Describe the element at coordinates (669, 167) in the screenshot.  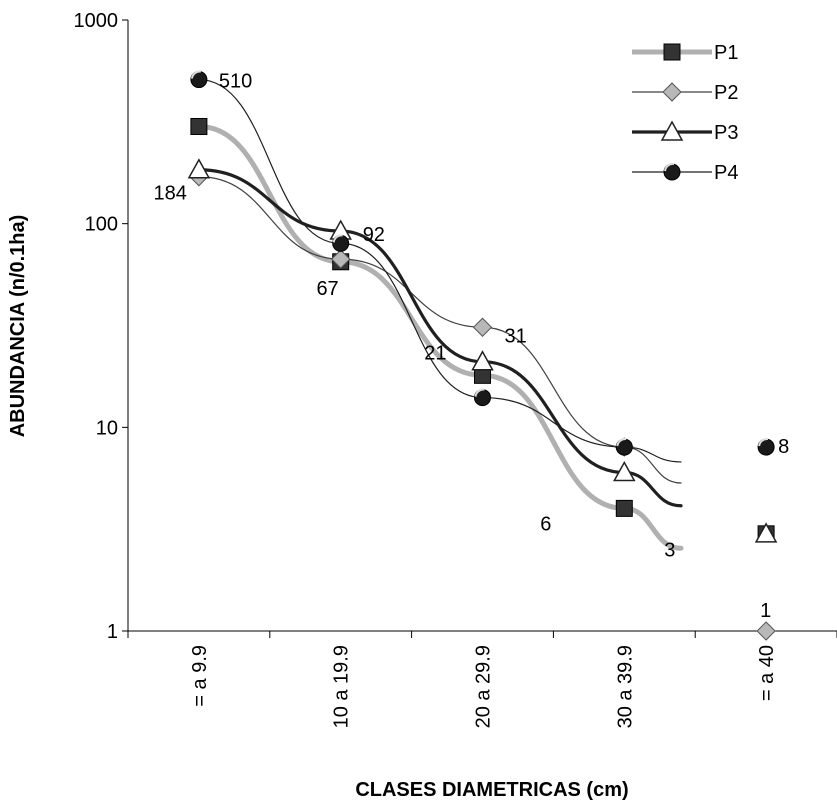
I see `legend-marker-p4-highlight` at that location.